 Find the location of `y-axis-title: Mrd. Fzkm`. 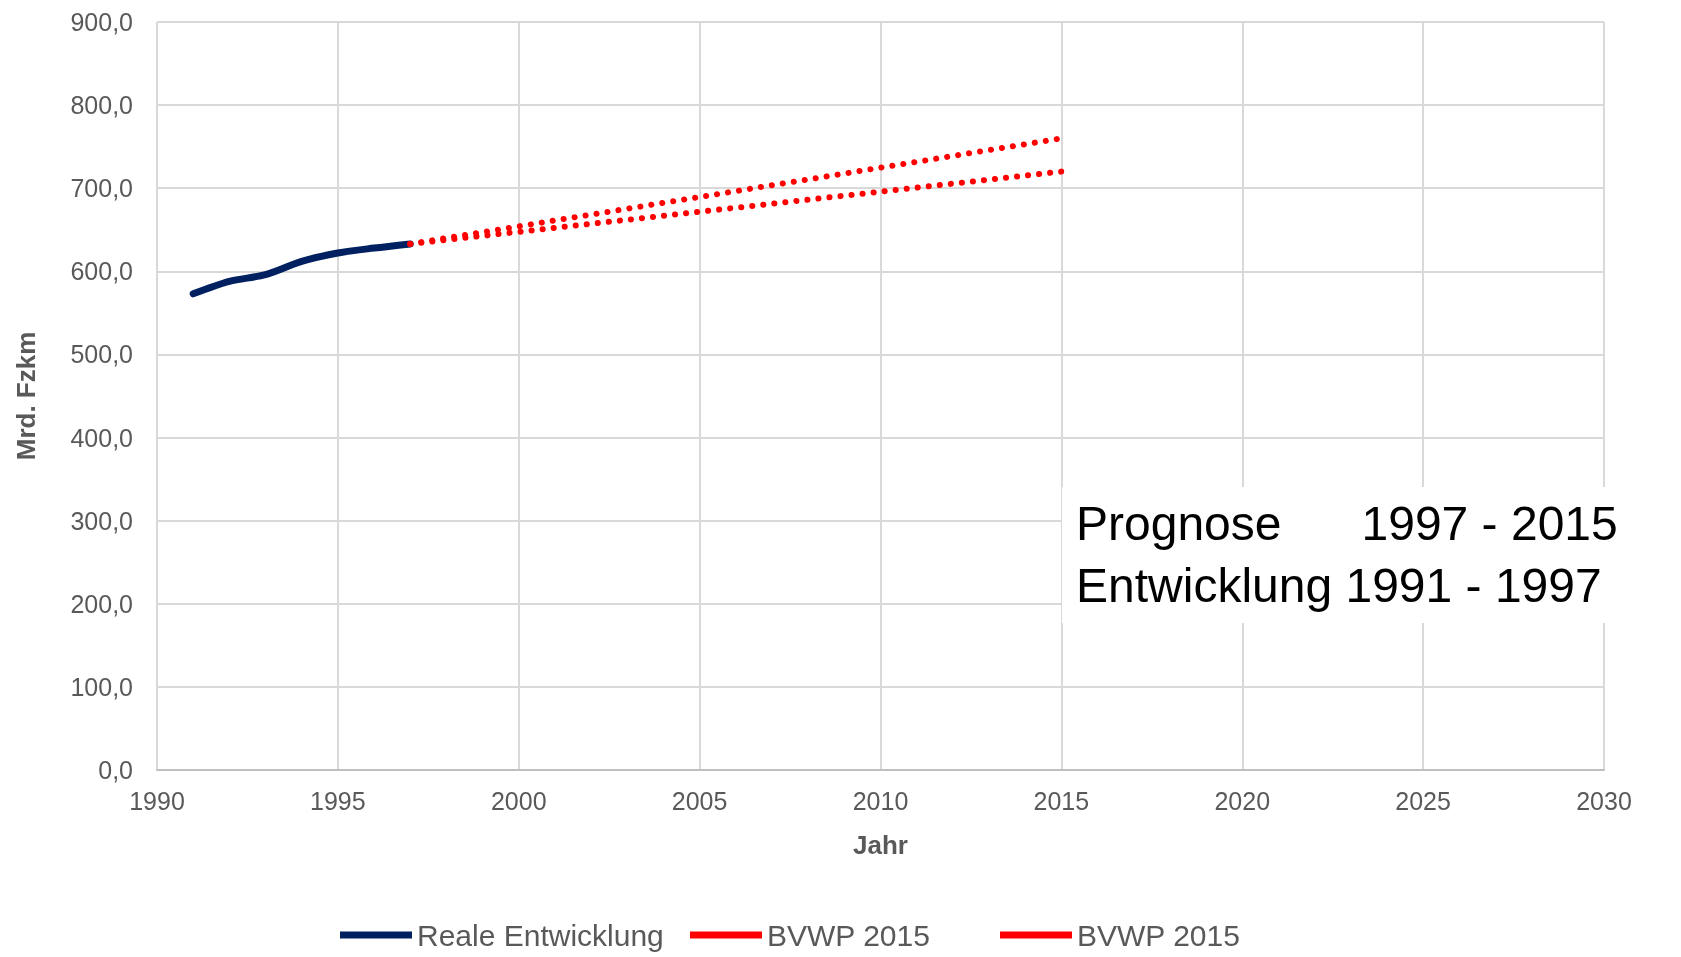

y-axis-title: Mrd. Fzkm is located at coordinates (26, 396).